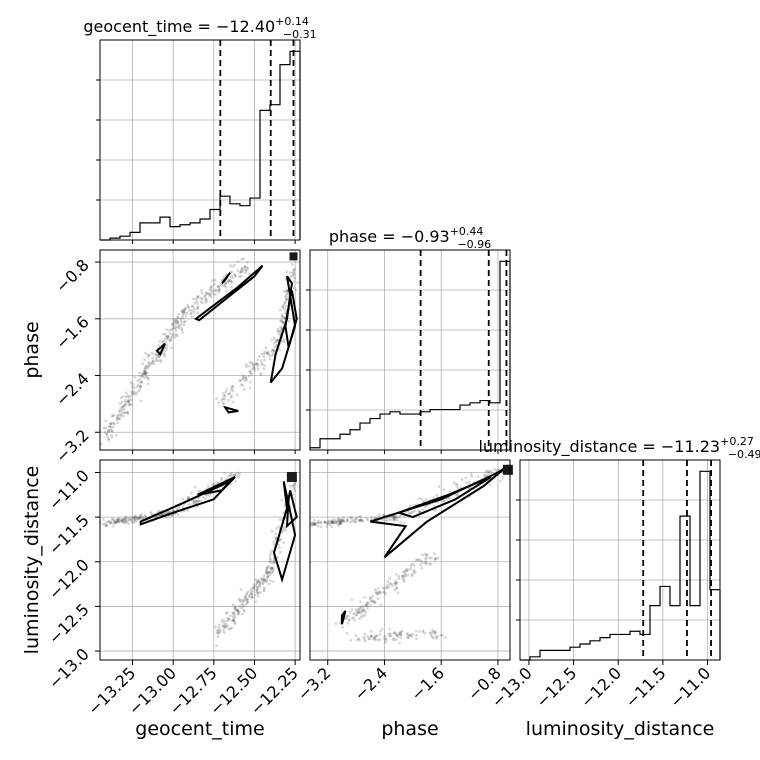  I want to click on x-axis-label-luminosity_distance: luminosity_distance, so click(620, 729).